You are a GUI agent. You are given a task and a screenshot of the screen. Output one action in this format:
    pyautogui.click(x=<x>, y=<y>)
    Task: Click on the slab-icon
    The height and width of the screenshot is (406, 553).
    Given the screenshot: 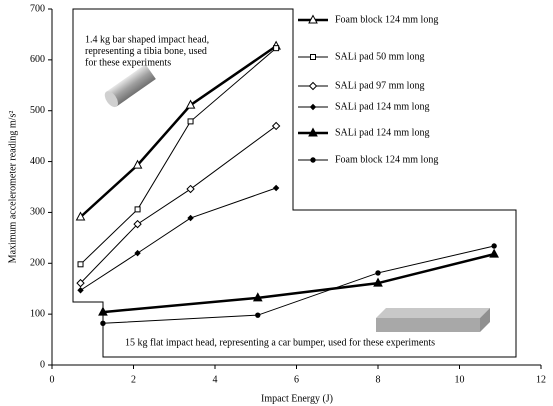 What is the action you would take?
    pyautogui.click(x=433, y=320)
    